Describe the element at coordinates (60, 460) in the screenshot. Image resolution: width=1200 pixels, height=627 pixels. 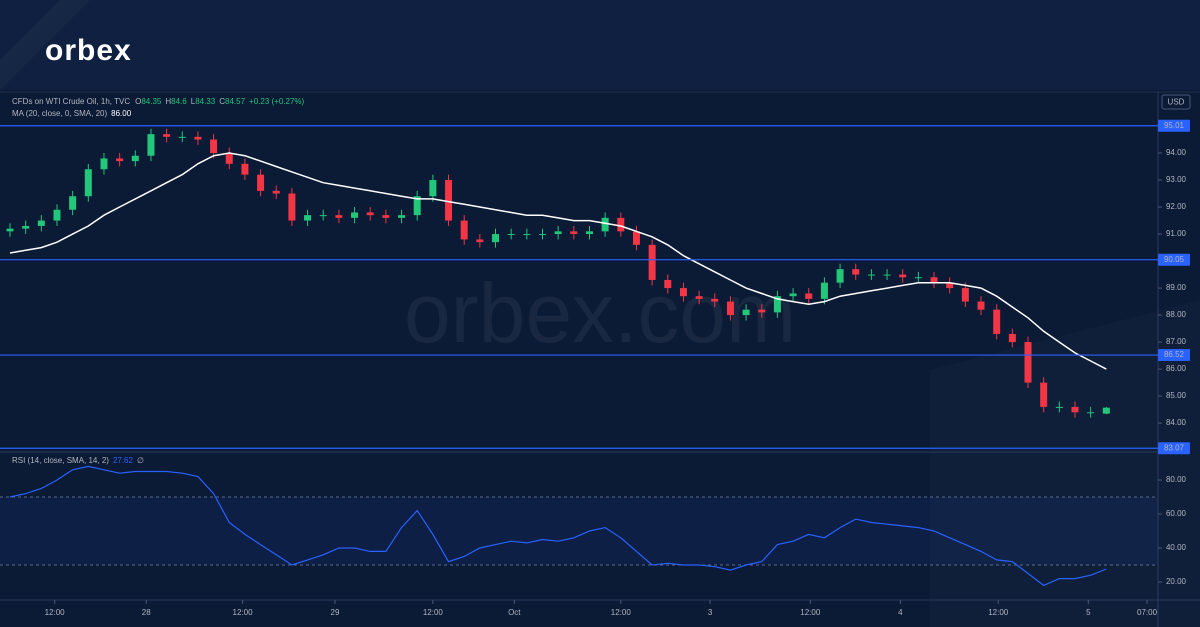
I see `rsi-name: RSI (14, close, SMA, 14, 2)` at that location.